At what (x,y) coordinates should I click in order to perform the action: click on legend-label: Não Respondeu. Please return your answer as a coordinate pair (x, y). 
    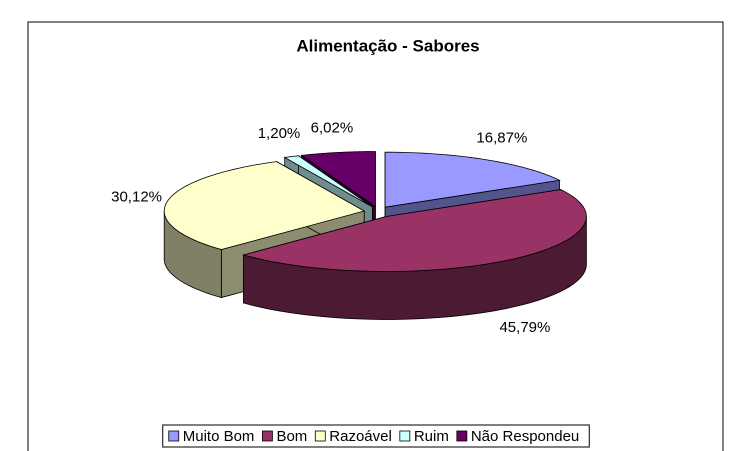
    Looking at the image, I should click on (525, 436).